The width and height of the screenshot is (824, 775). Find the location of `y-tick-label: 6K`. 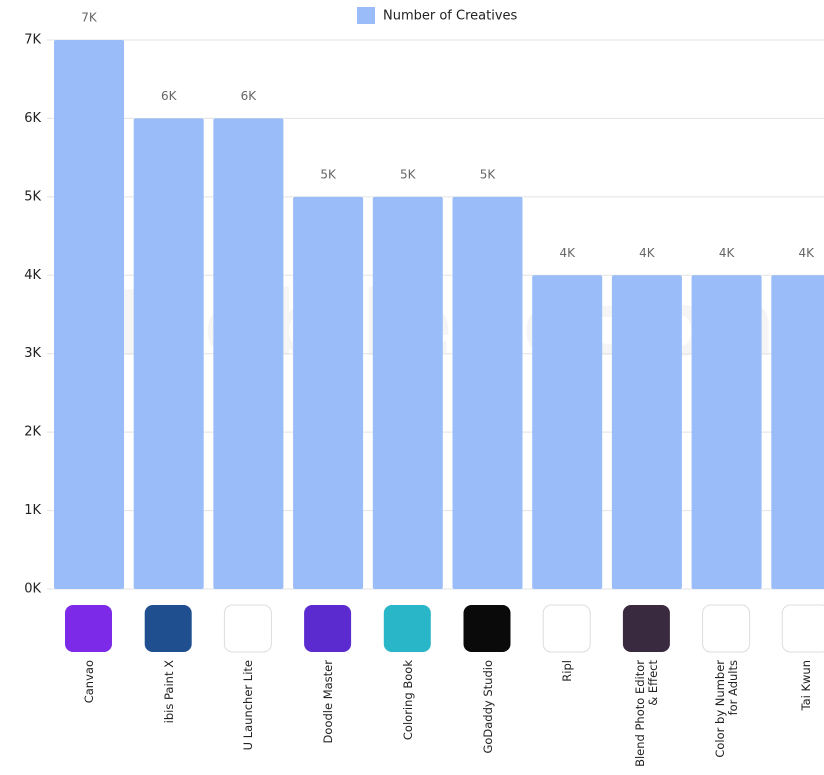

y-tick-label: 6K is located at coordinates (32, 118).